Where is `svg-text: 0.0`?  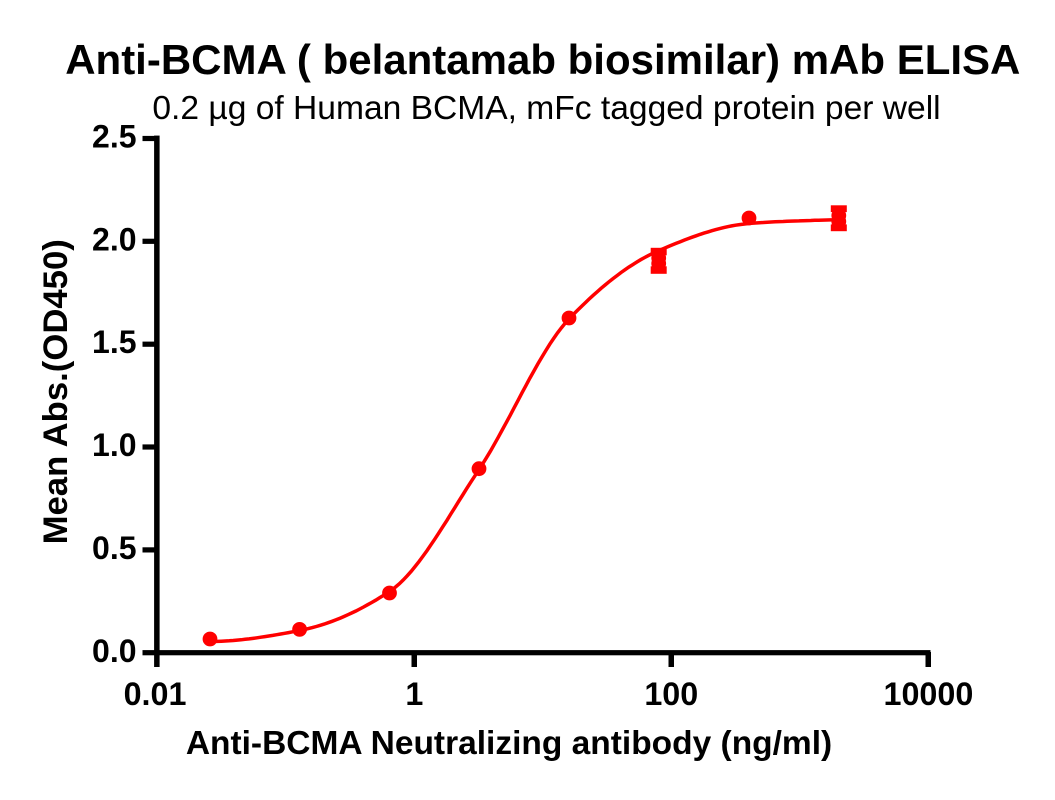 svg-text: 0.0 is located at coordinates (114, 651).